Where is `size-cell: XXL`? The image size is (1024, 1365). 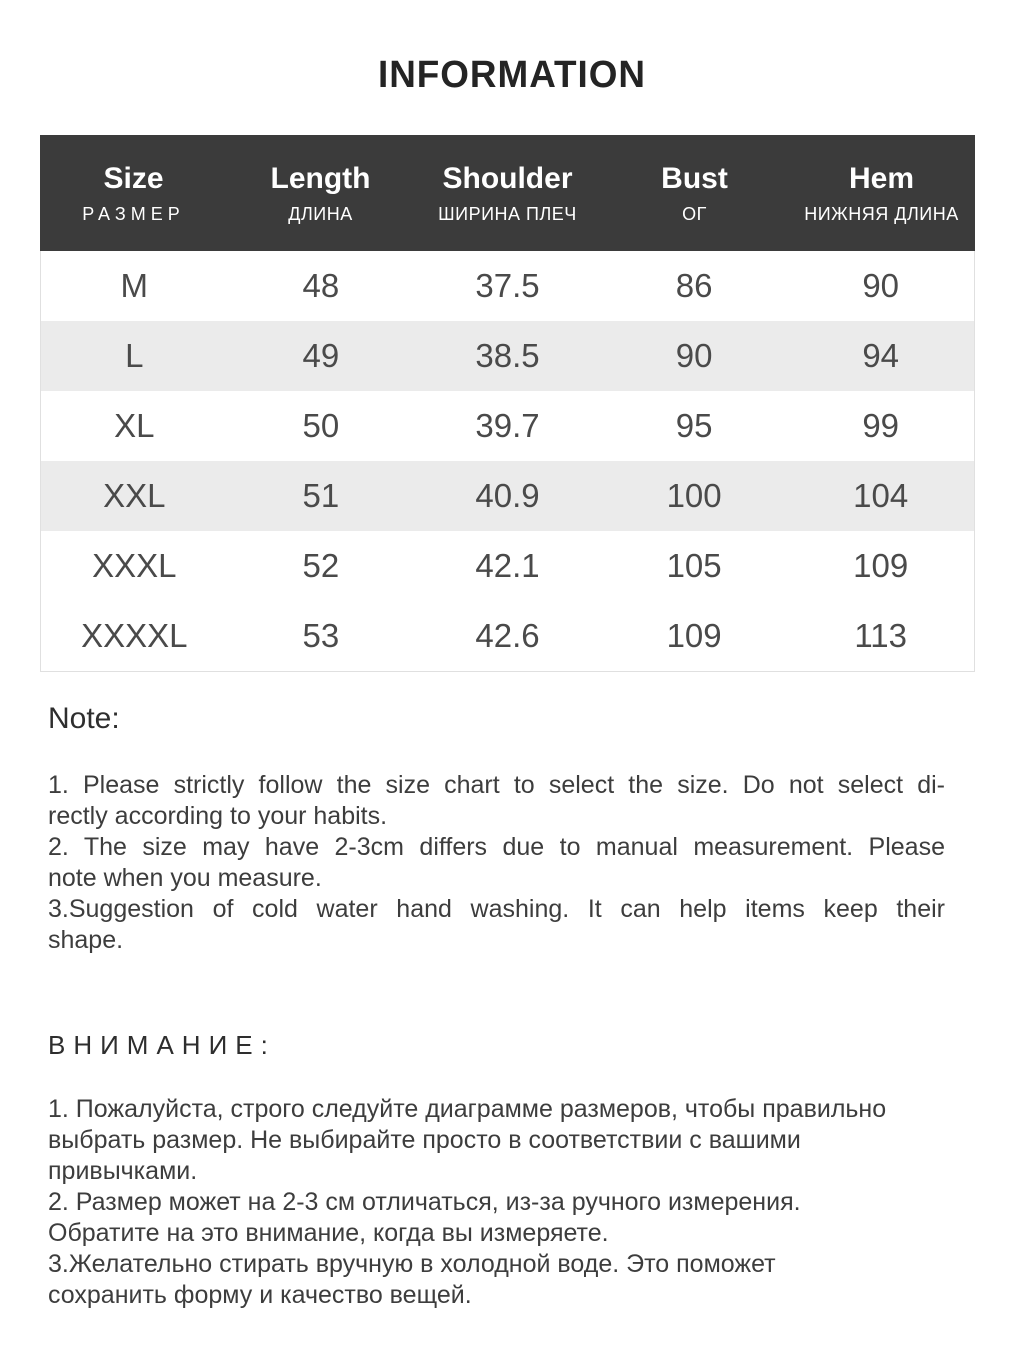 size-cell: XXL is located at coordinates (134, 495).